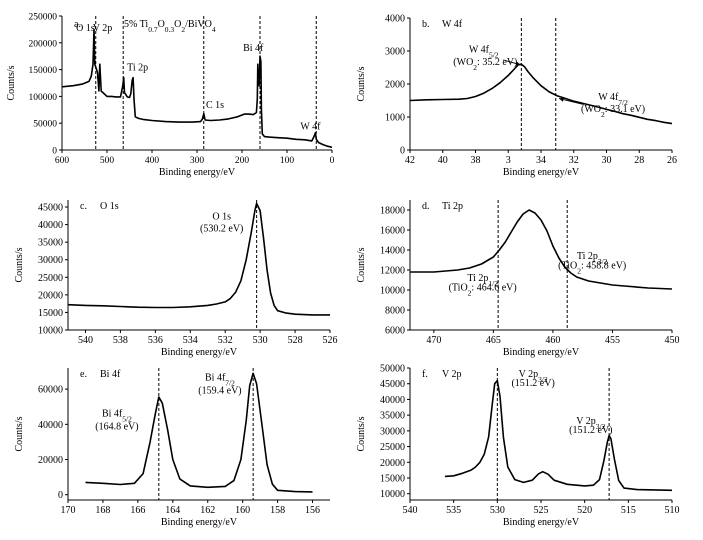 This screenshot has width=703, height=540. I want to click on x-tick-label: 530, so click(260, 340).